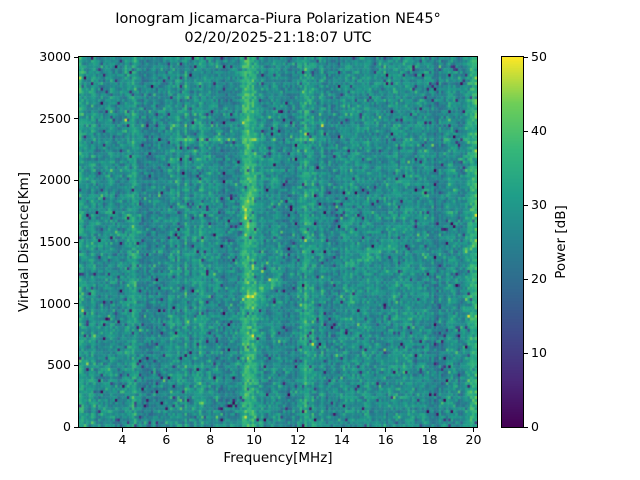 The image size is (640, 480). I want to click on x-tick-label: 4, so click(122, 439).